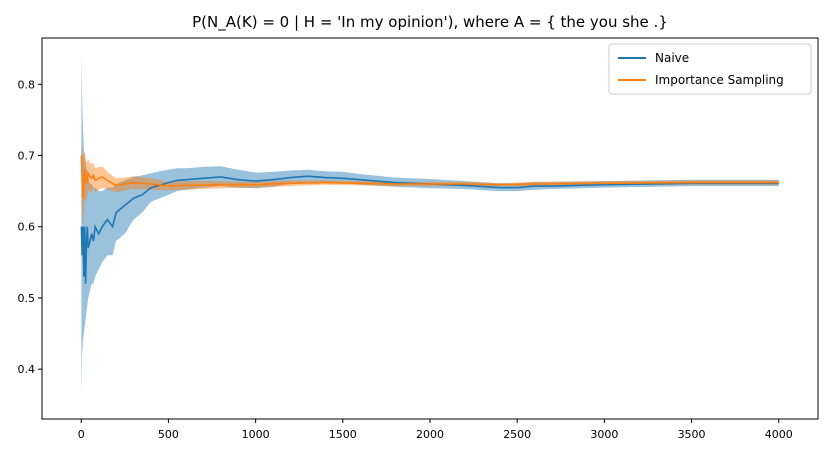 This screenshot has width=826, height=453. I want to click on y-tick-label: 0.7, so click(27, 156).